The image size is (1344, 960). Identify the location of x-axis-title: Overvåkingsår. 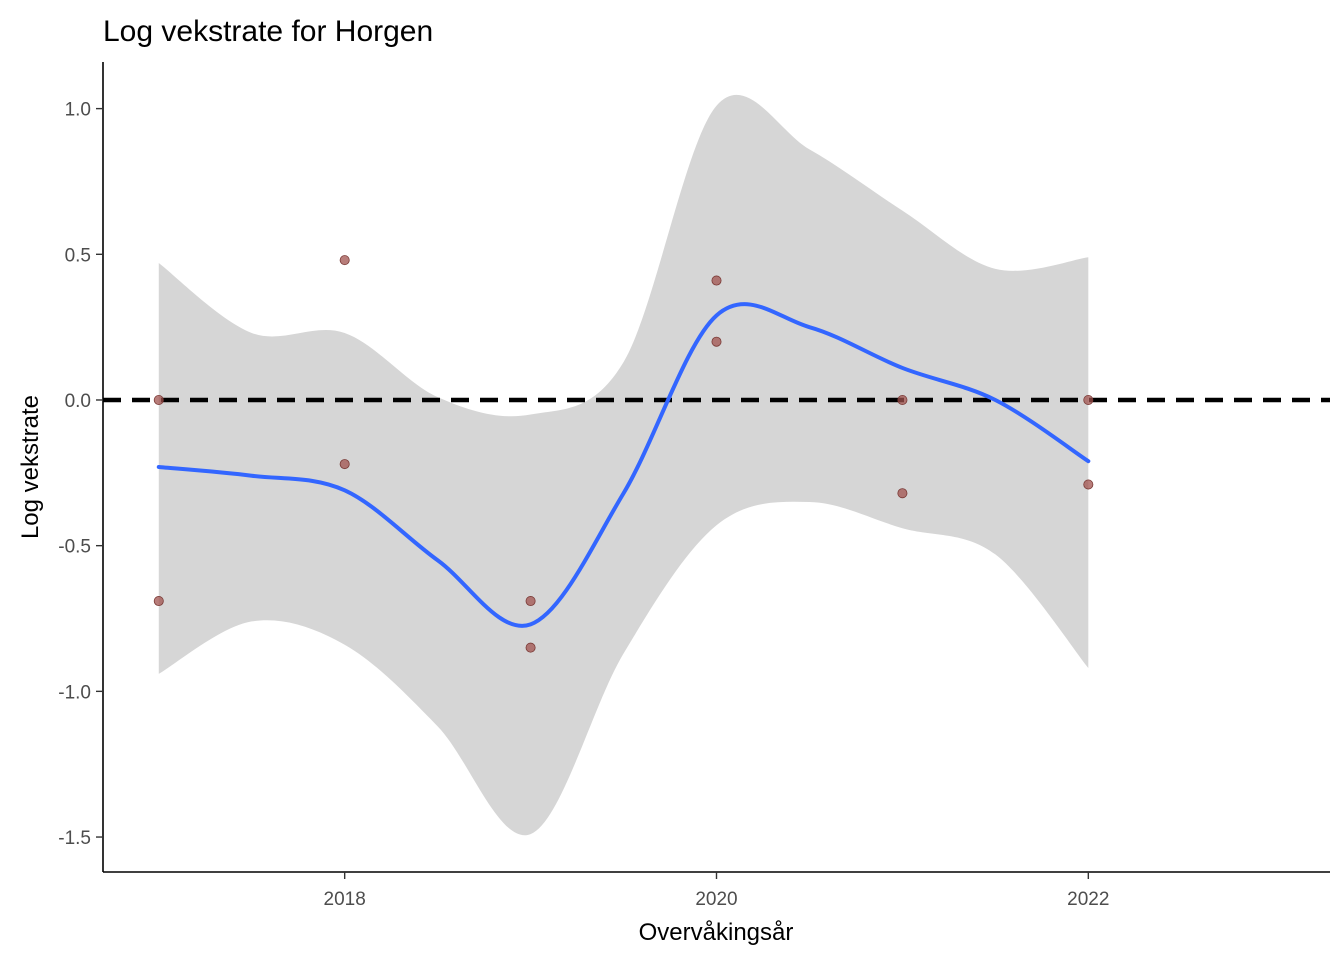
(716, 932).